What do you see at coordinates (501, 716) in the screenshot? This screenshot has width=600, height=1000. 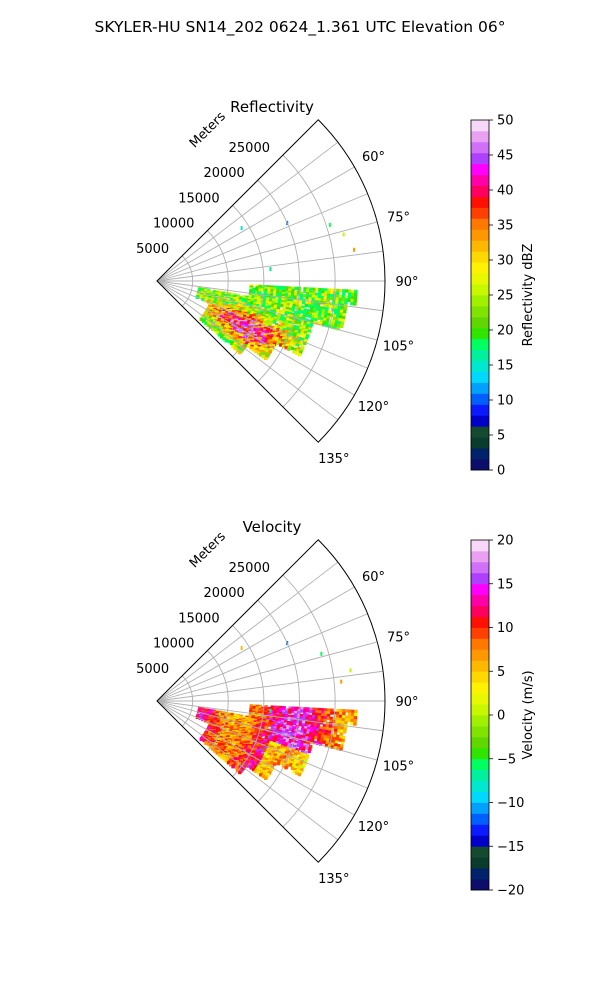 I see `vel-colorbar-tick-label: 0` at bounding box center [501, 716].